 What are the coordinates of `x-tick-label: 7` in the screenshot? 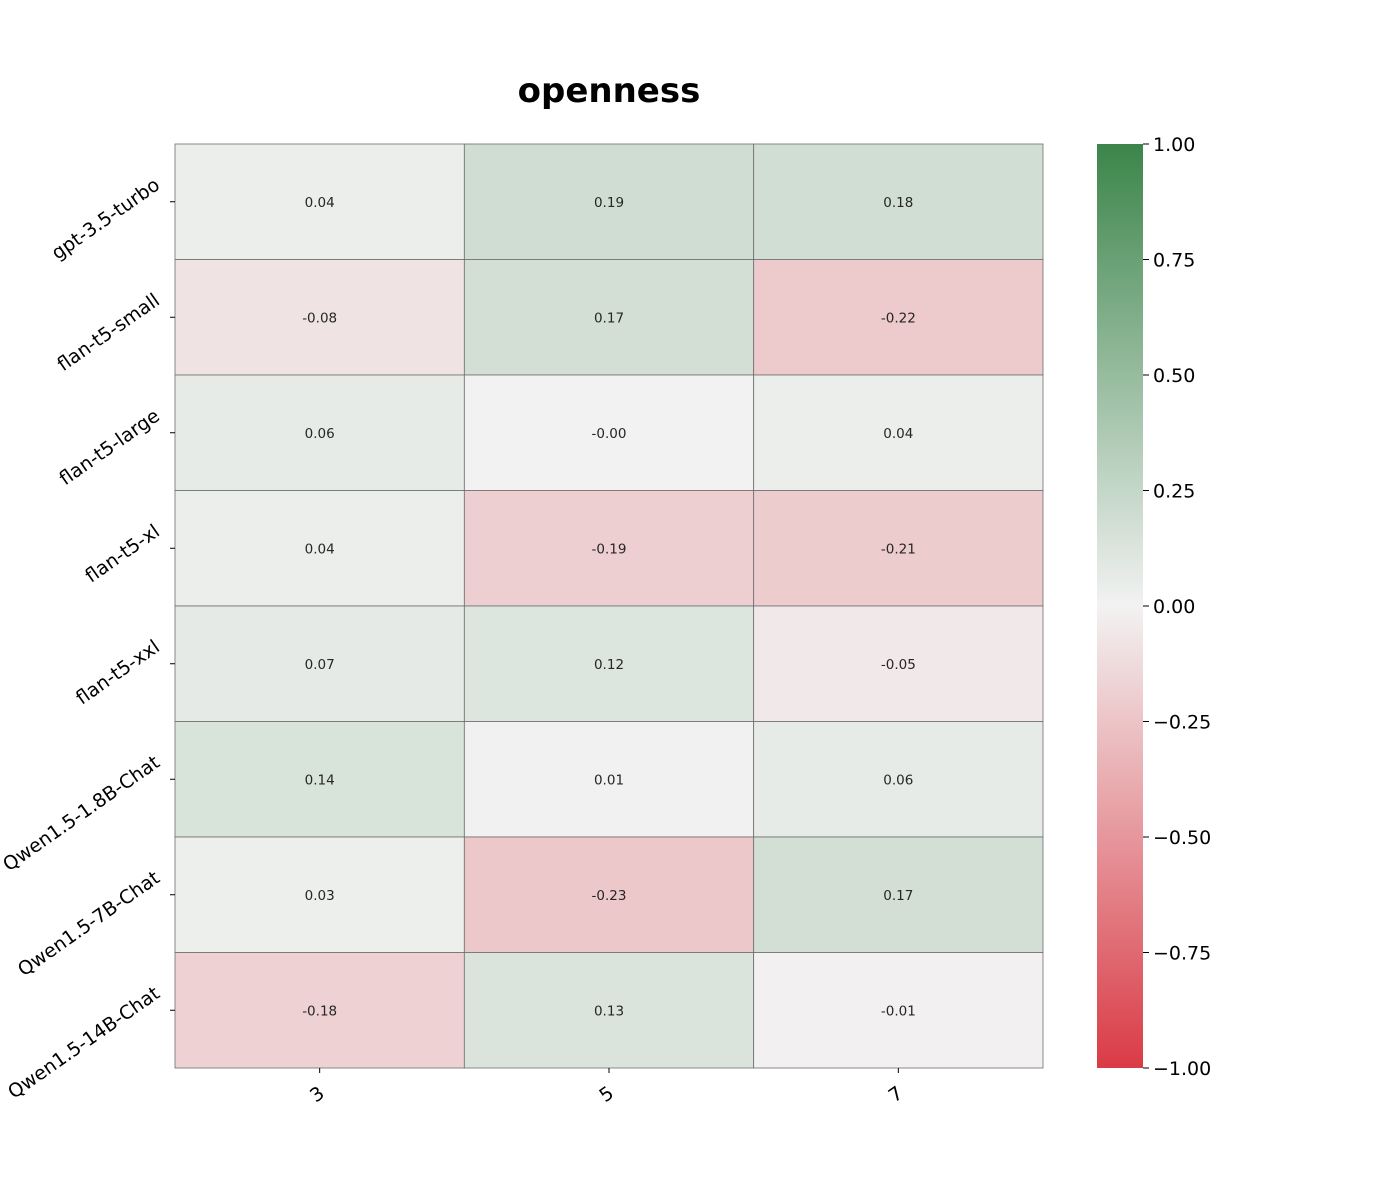 It's located at (896, 1094).